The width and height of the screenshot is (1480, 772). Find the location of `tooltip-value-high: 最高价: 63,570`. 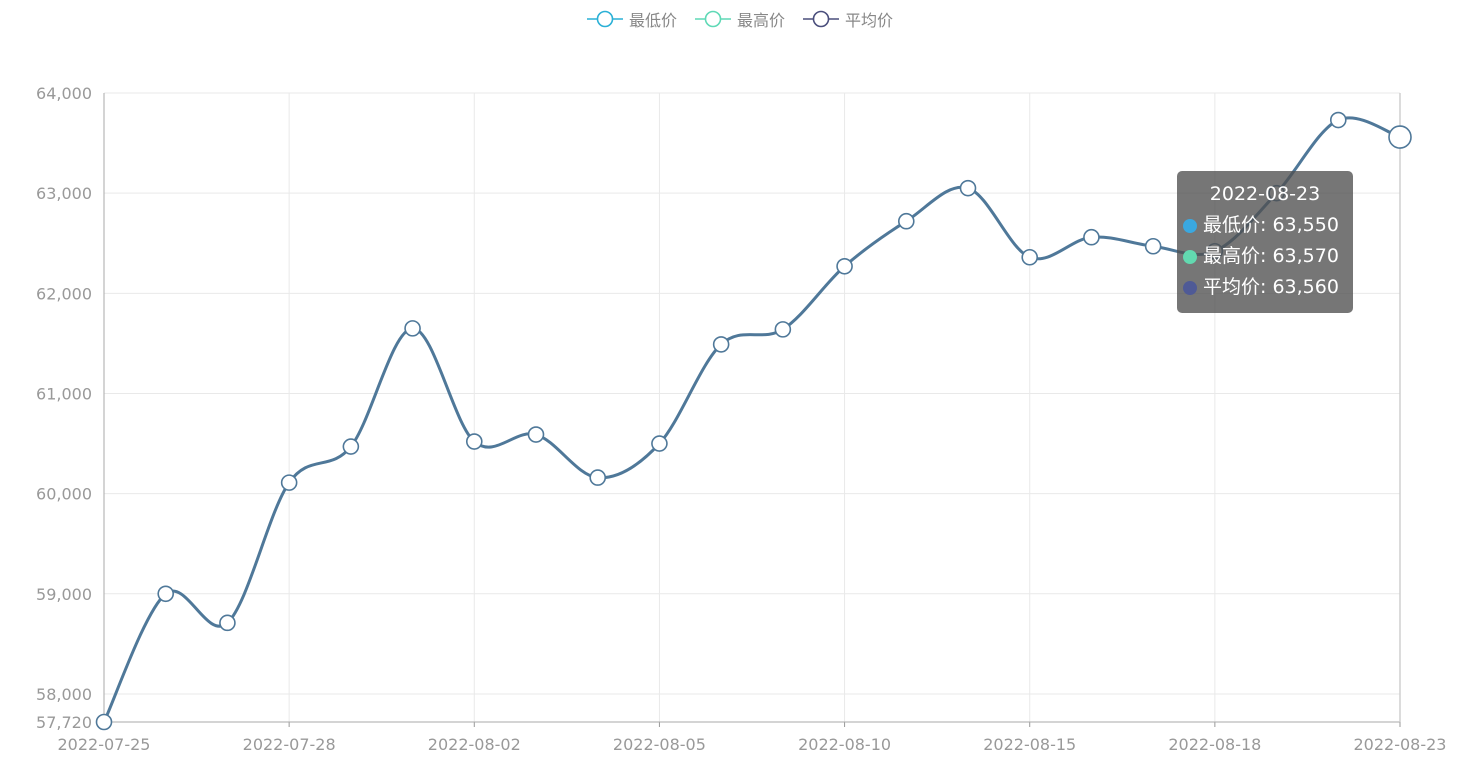

tooltip-value-high: 最高价: 63,570 is located at coordinates (1271, 256).